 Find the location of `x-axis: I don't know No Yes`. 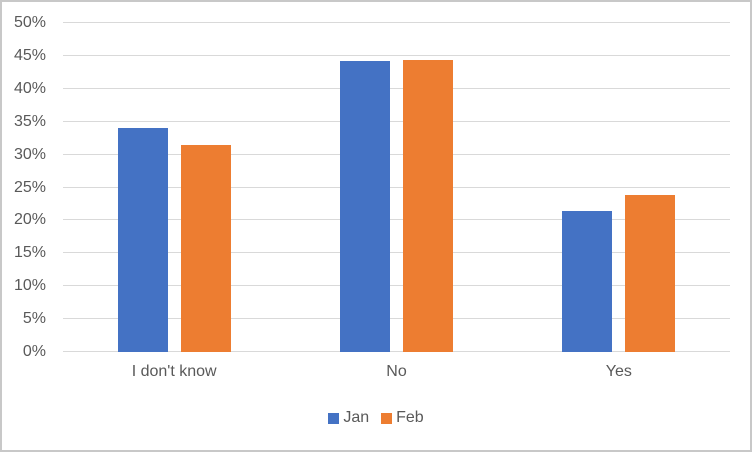

x-axis: I don't know No Yes is located at coordinates (396, 372).